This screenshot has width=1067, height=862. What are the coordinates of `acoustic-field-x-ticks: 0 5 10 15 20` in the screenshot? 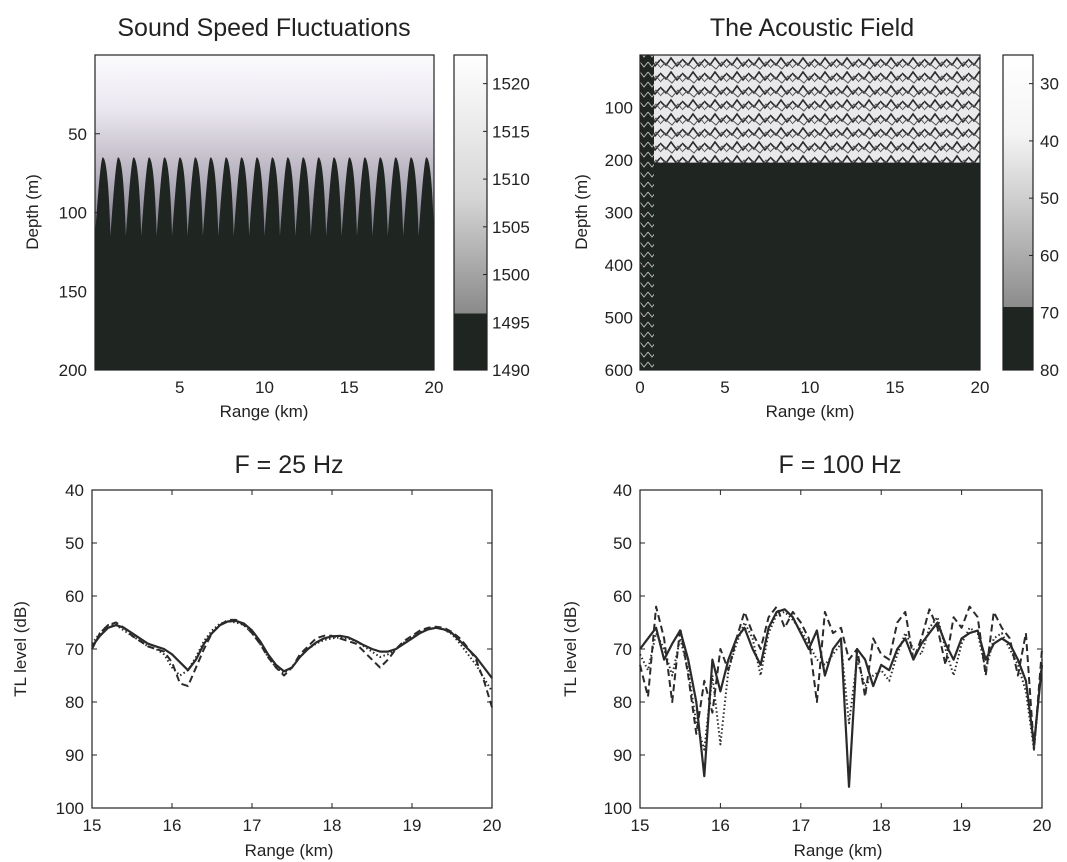 It's located at (812, 381).